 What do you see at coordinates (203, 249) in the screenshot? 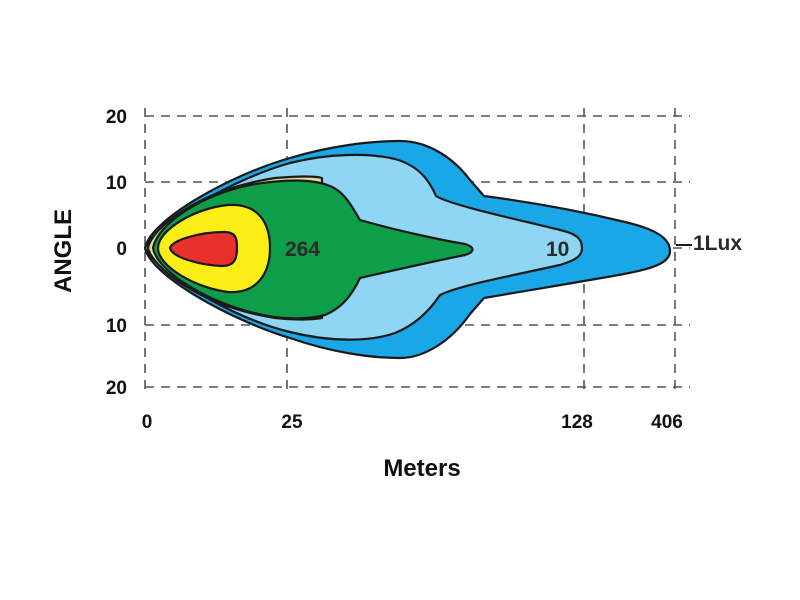
I see `zone-red` at bounding box center [203, 249].